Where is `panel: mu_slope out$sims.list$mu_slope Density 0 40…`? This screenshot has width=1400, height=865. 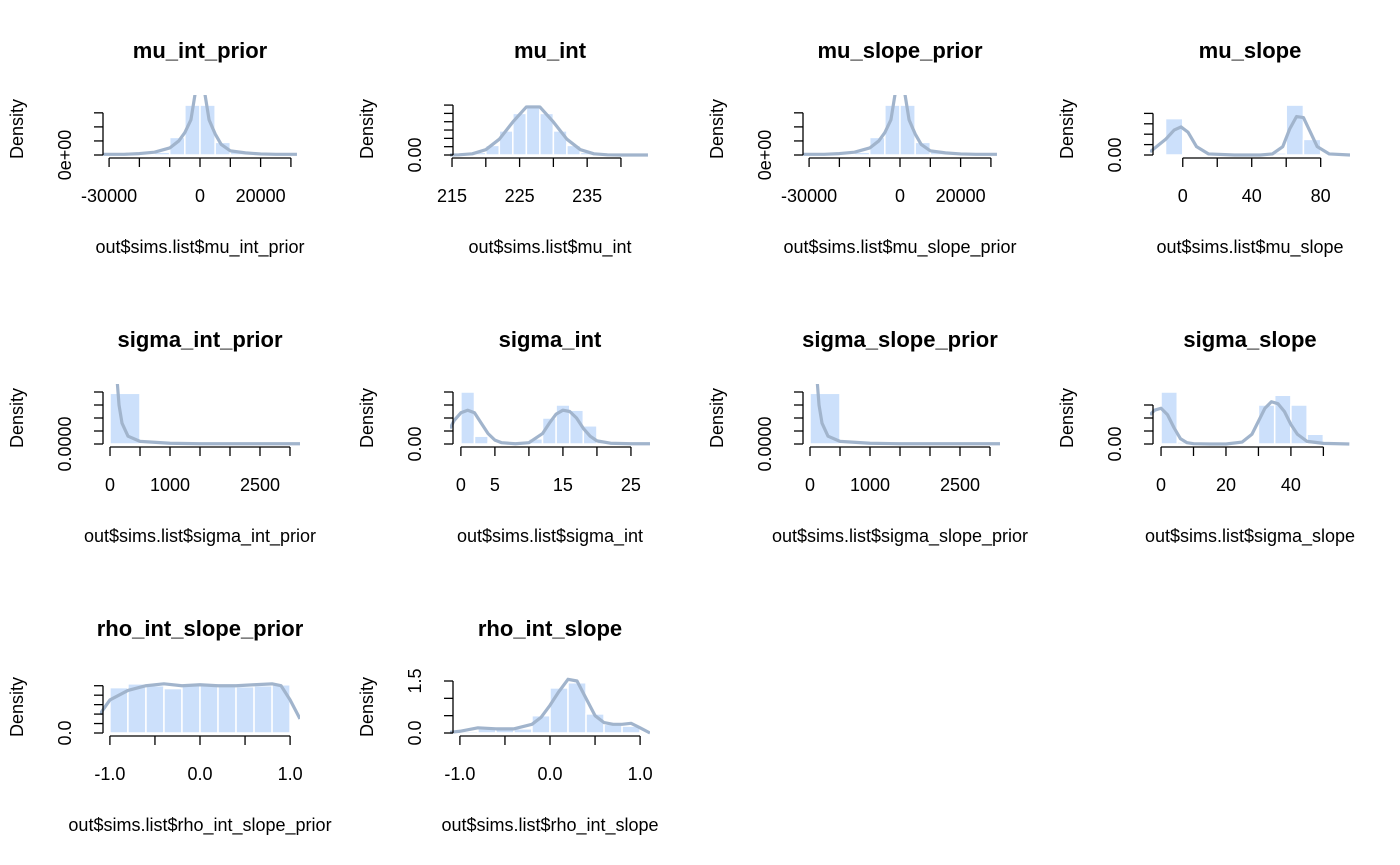
panel: mu_slope out$sims.list$mu_slope Density 0 40… is located at coordinates (1203, 148).